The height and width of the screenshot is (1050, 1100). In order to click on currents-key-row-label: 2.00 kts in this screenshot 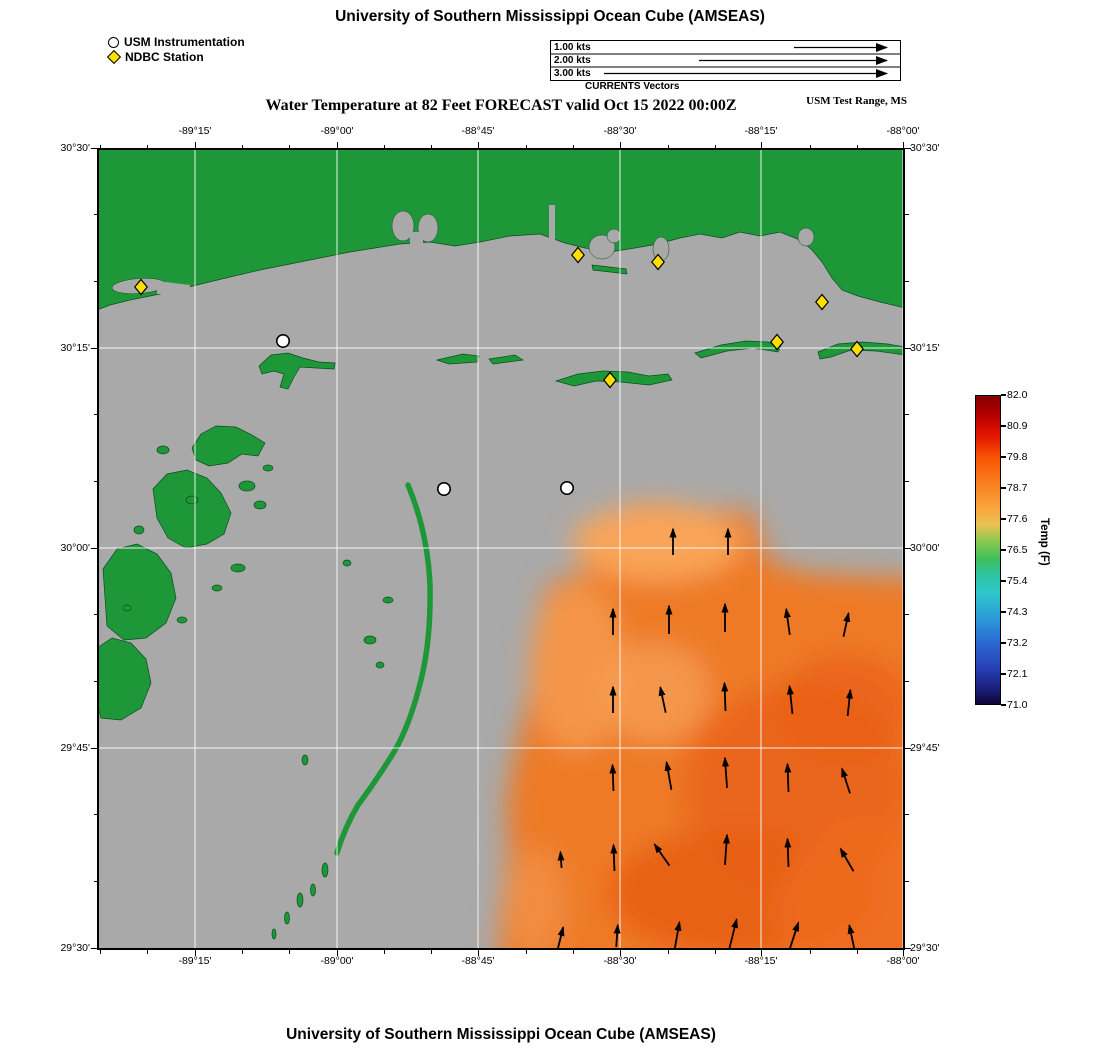, I will do `click(572, 60)`.